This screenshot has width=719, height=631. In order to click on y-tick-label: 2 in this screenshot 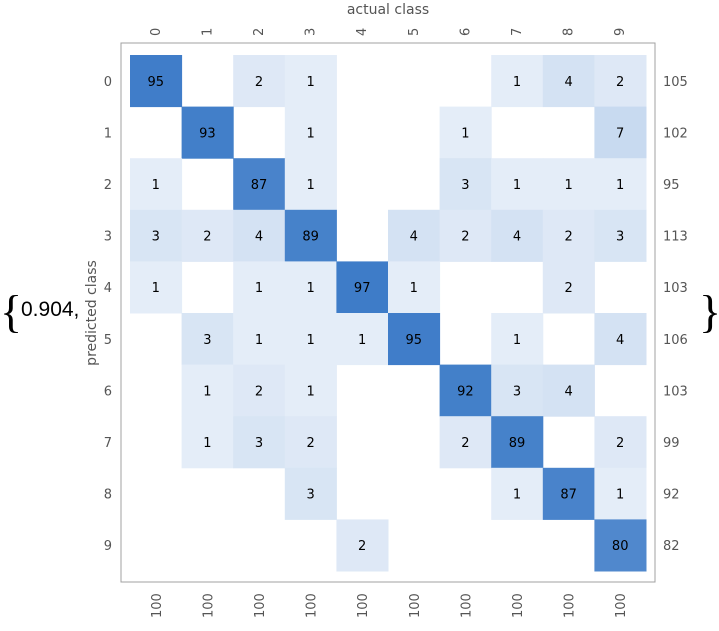, I will do `click(108, 185)`.